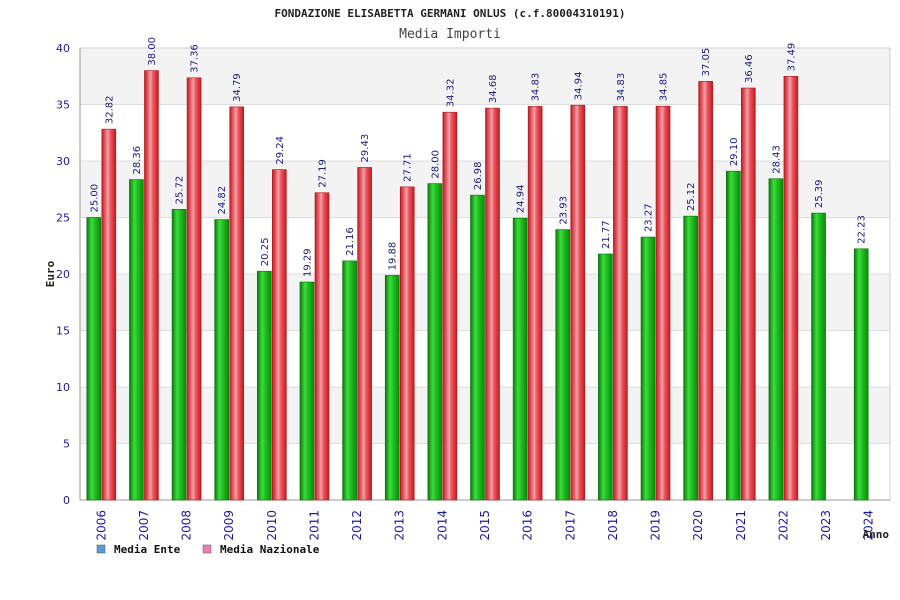 This screenshot has height=600, width=900. What do you see at coordinates (63, 387) in the screenshot?
I see `y-tick-label: 10` at bounding box center [63, 387].